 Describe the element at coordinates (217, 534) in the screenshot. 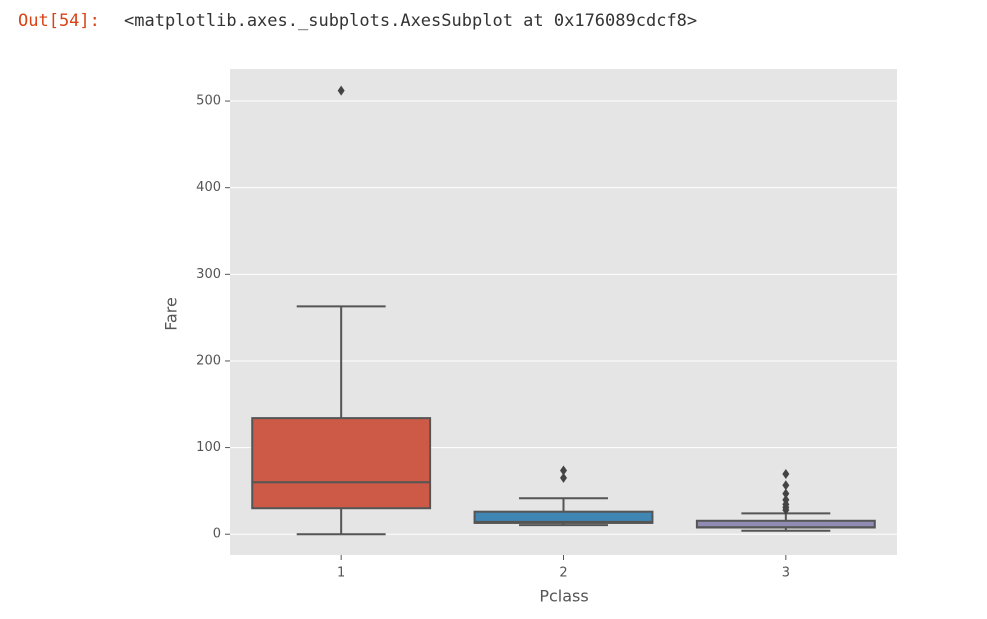

I see `y-tick-label: 0` at that location.